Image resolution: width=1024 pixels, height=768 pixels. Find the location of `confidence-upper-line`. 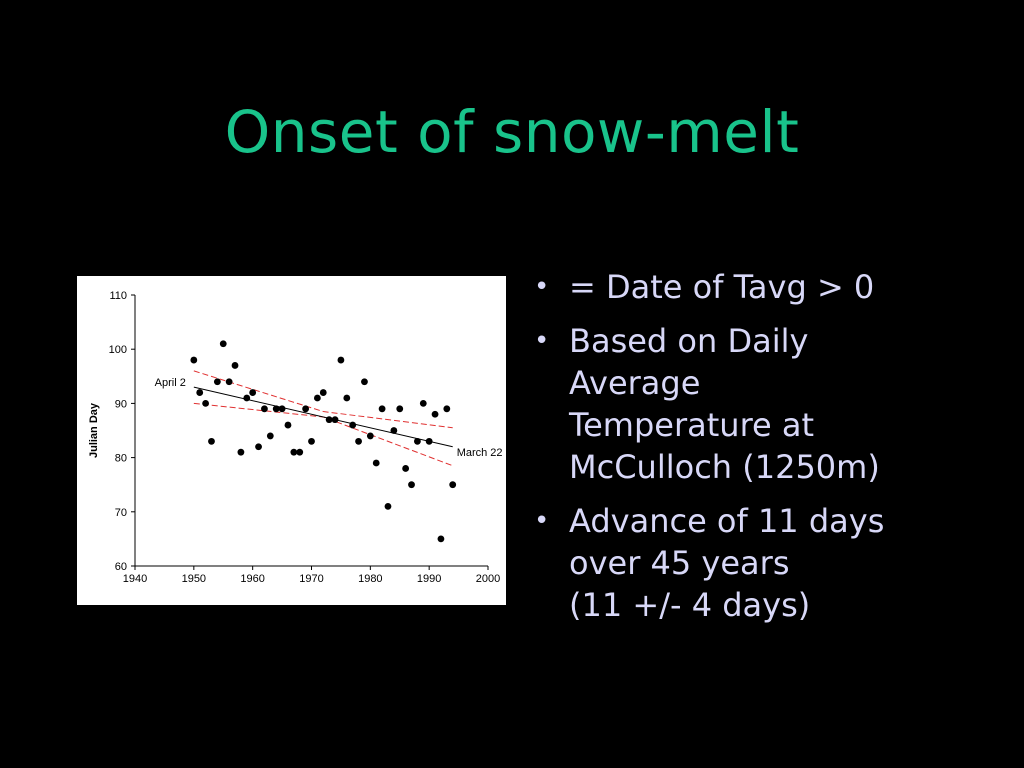

confidence-upper-line is located at coordinates (323, 399).